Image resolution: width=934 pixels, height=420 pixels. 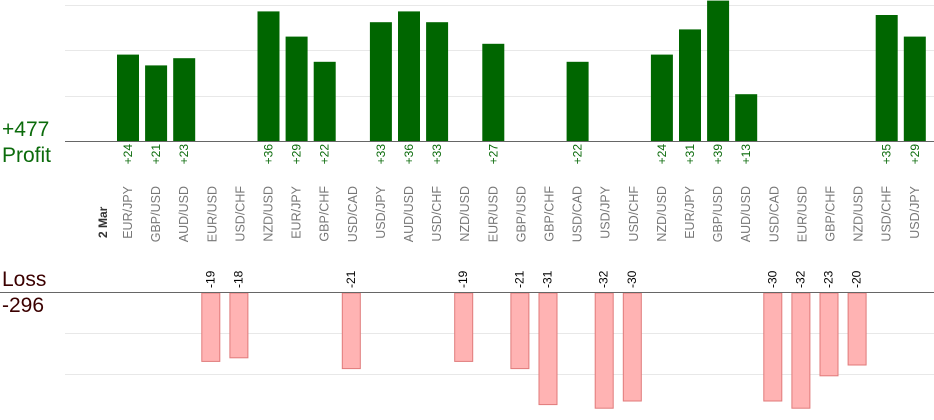 What do you see at coordinates (829, 279) in the screenshot?
I see `value-label: -23` at bounding box center [829, 279].